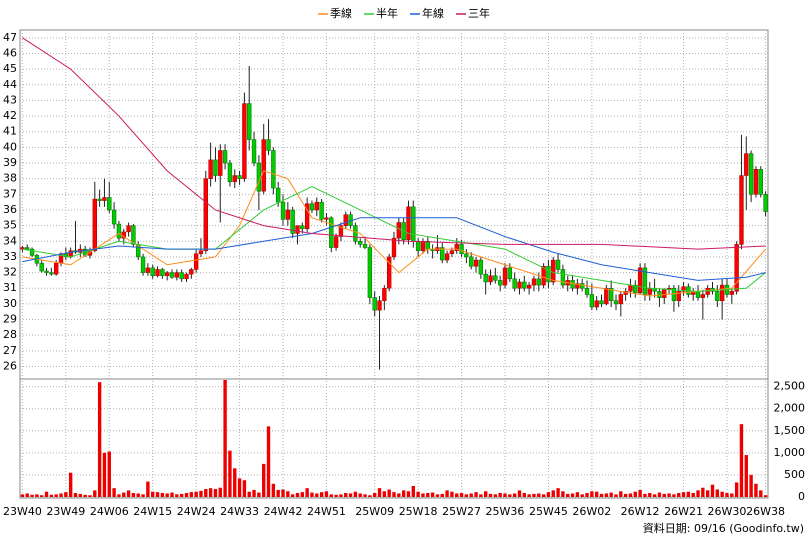  What do you see at coordinates (10, 287) in the screenshot?
I see `y-tick-label: 31` at bounding box center [10, 287].